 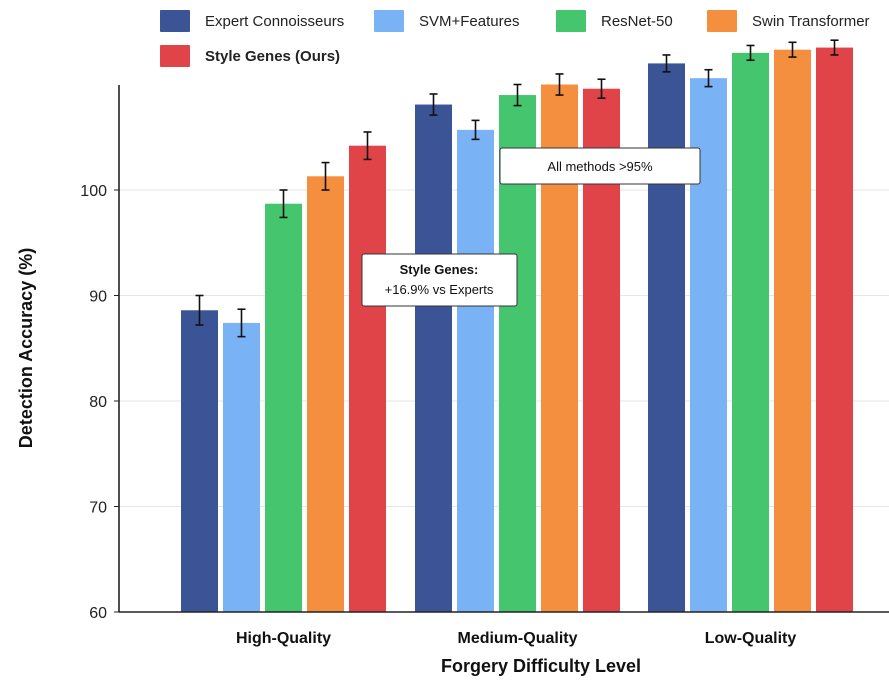 What do you see at coordinates (98, 508) in the screenshot?
I see `y-tick-label: 70` at bounding box center [98, 508].